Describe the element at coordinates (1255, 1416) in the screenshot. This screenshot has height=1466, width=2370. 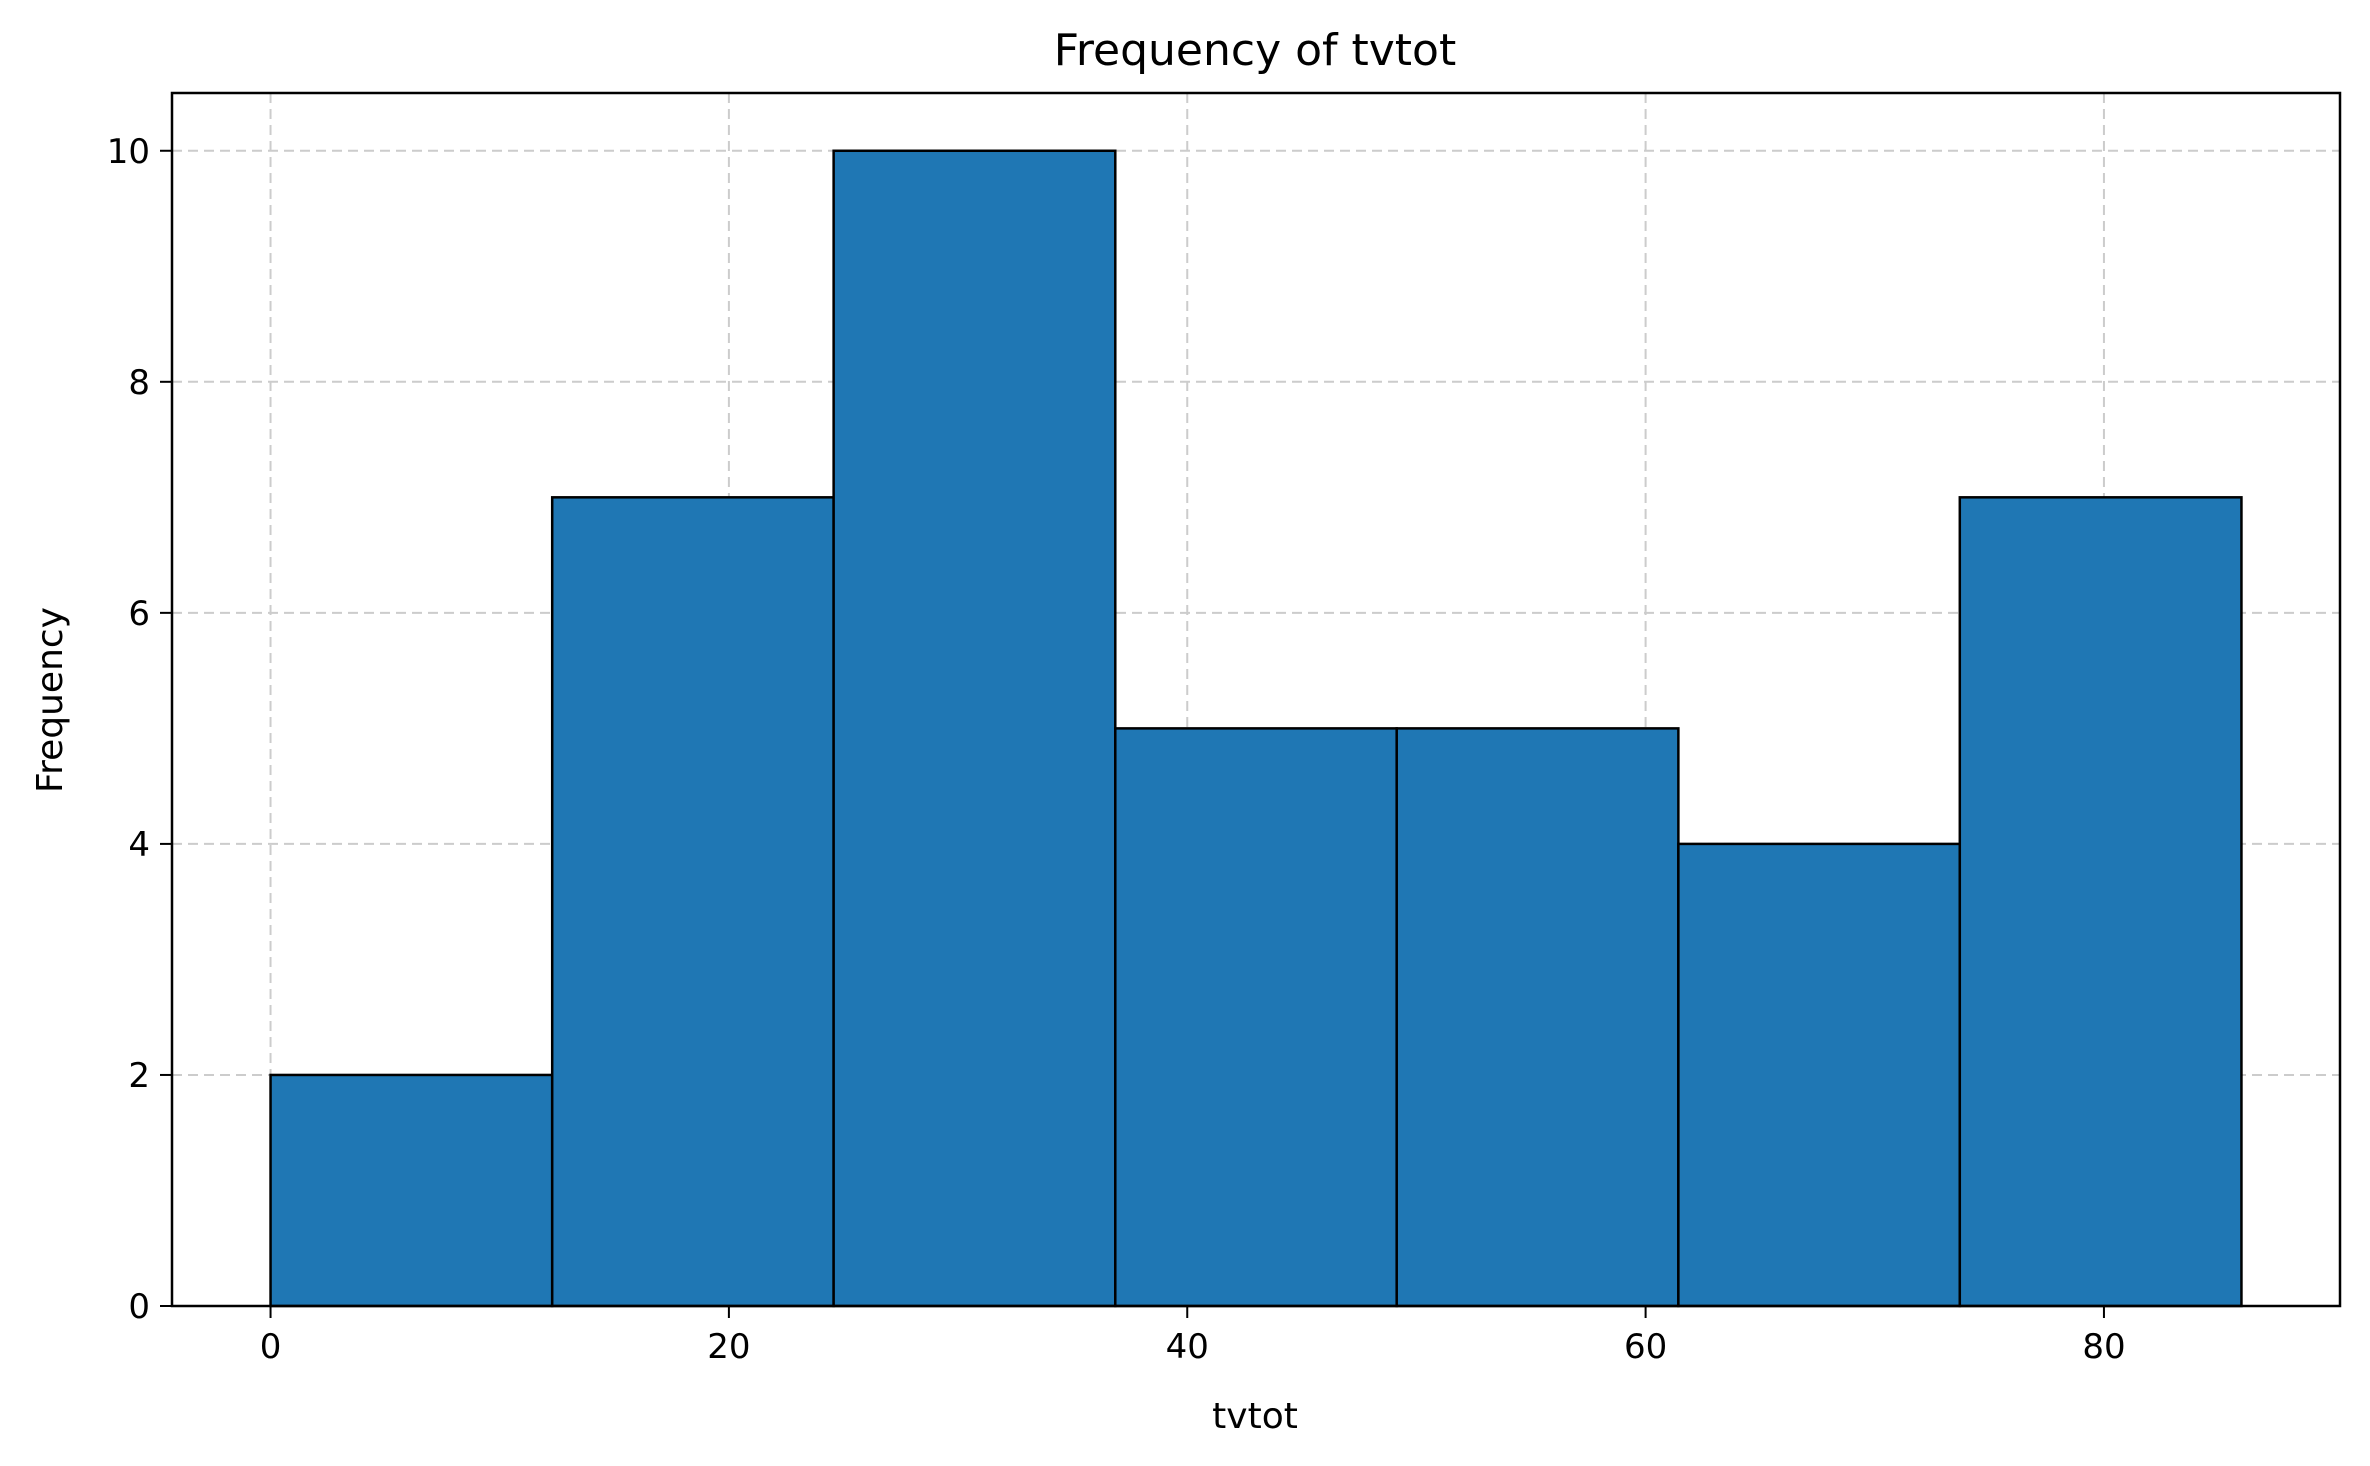
I see `x-axis-label: tvtot` at that location.